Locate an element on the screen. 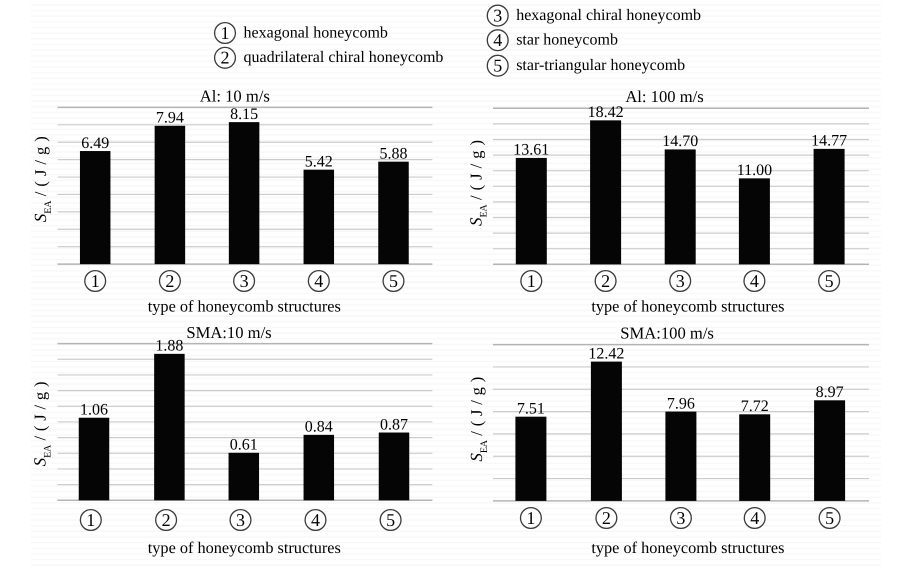  svg-text: star-triangular honeycomb is located at coordinates (600, 65).